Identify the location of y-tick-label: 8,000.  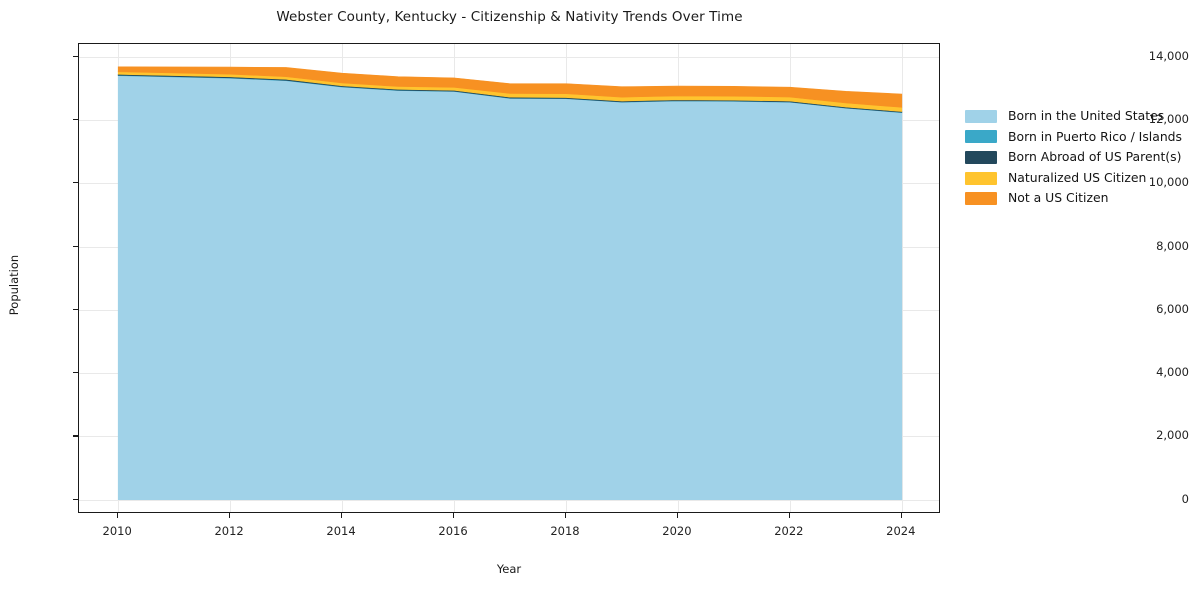
(1172, 245).